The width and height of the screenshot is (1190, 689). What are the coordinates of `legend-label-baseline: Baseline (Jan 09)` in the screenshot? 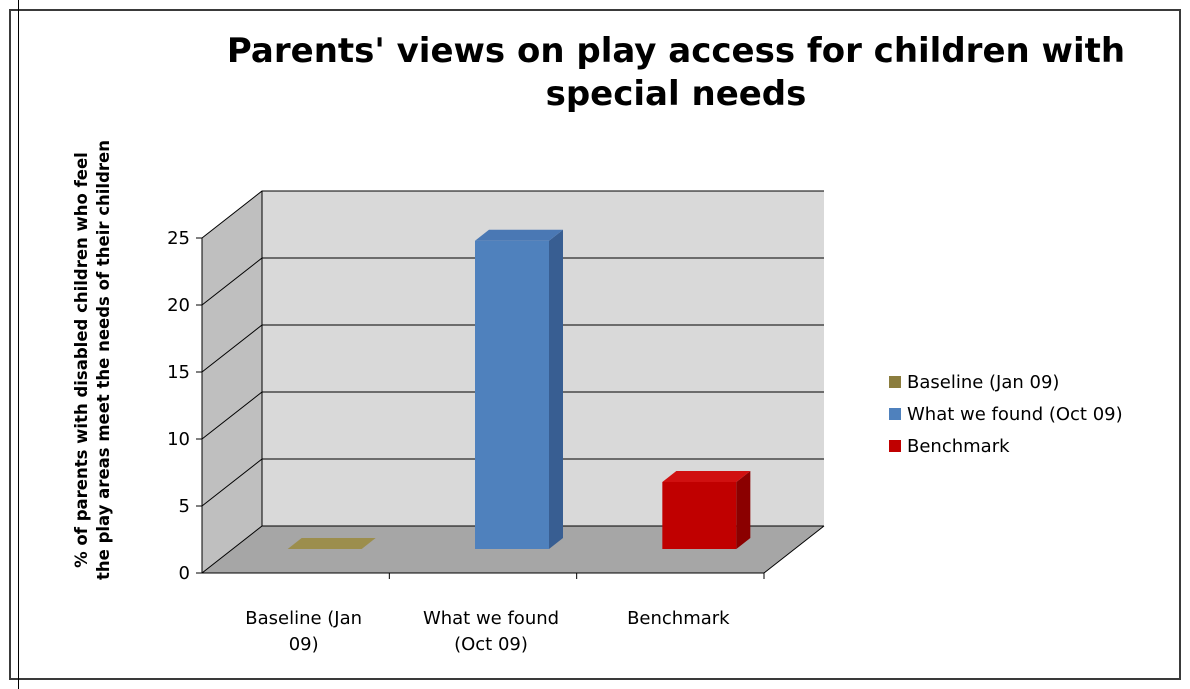 It's located at (983, 382).